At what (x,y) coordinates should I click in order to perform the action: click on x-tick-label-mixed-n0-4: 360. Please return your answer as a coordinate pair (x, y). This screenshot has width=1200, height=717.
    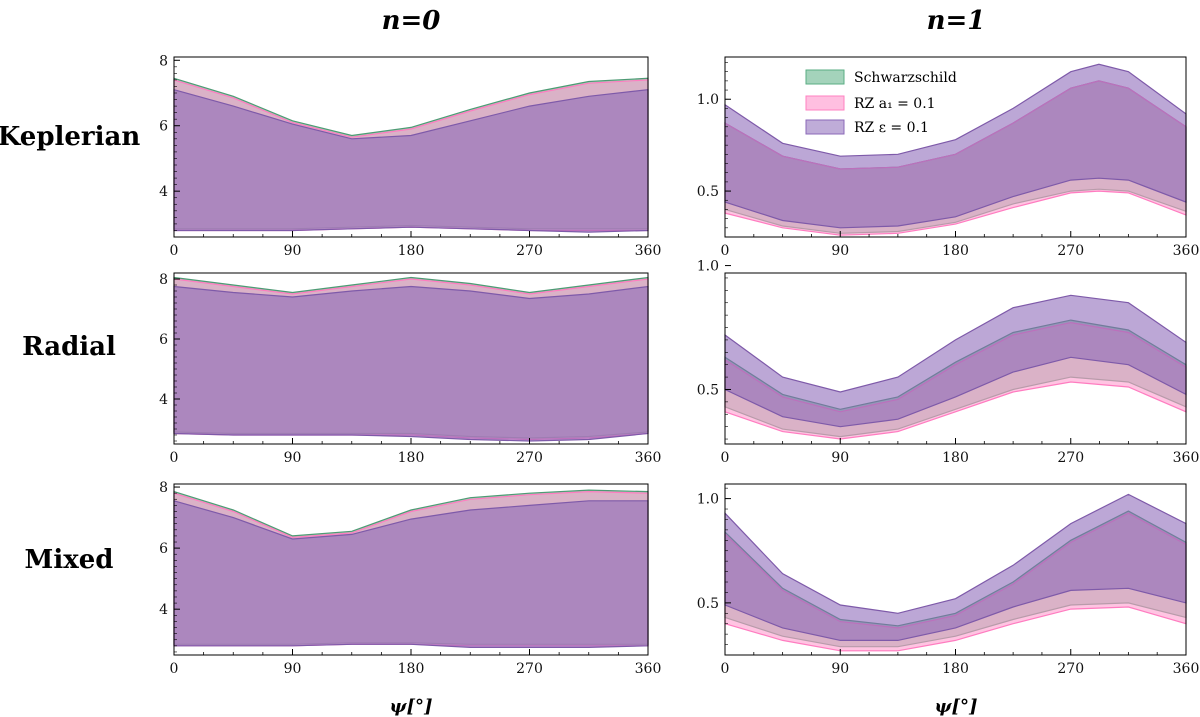
    Looking at the image, I should click on (648, 669).